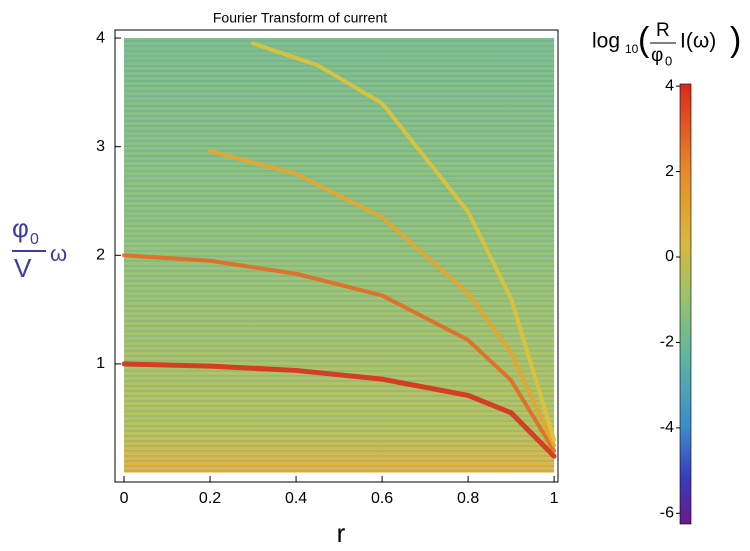  What do you see at coordinates (669, 256) in the screenshot?
I see `colorbar-tick-label: 0` at bounding box center [669, 256].